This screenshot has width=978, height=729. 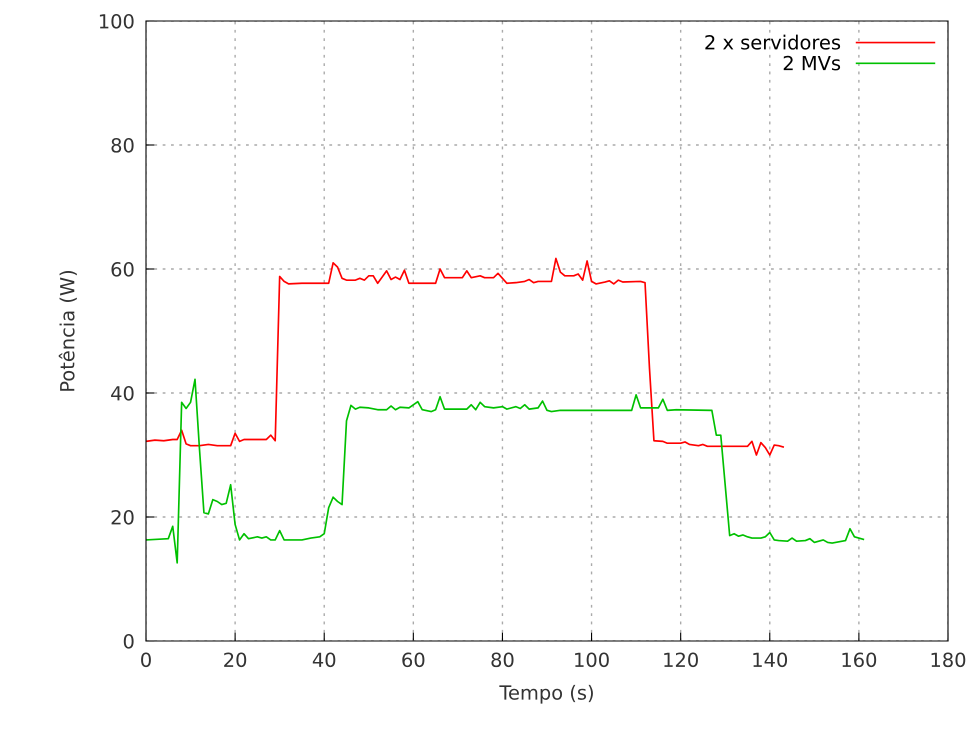 What do you see at coordinates (413, 660) in the screenshot?
I see `x-tick-label: 60` at bounding box center [413, 660].